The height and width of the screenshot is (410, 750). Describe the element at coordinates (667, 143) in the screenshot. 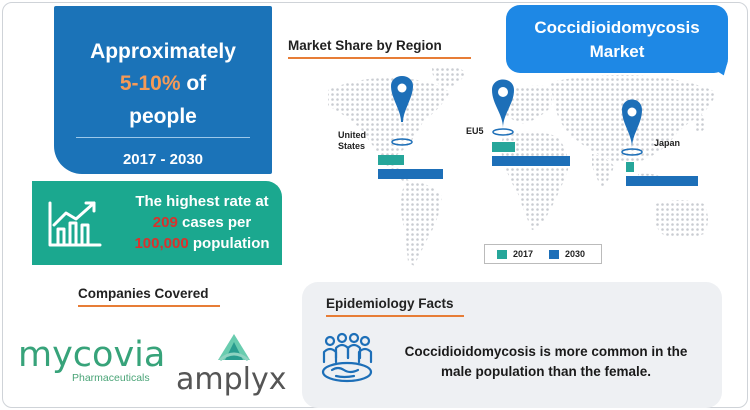

I see `region-label-japan: Japan` at that location.